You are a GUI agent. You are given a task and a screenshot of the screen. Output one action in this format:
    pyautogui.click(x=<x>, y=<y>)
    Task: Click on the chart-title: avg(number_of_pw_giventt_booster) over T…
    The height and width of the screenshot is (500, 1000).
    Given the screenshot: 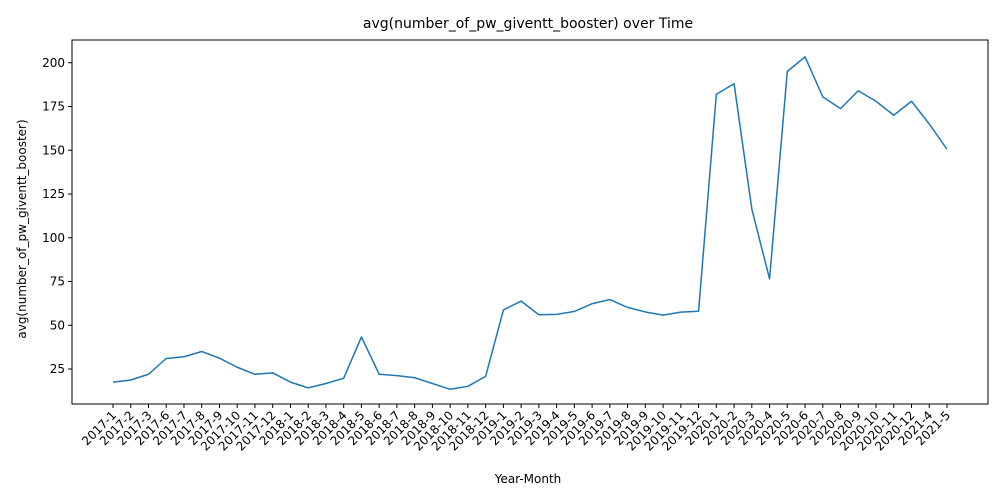 What is the action you would take?
    pyautogui.click(x=528, y=24)
    